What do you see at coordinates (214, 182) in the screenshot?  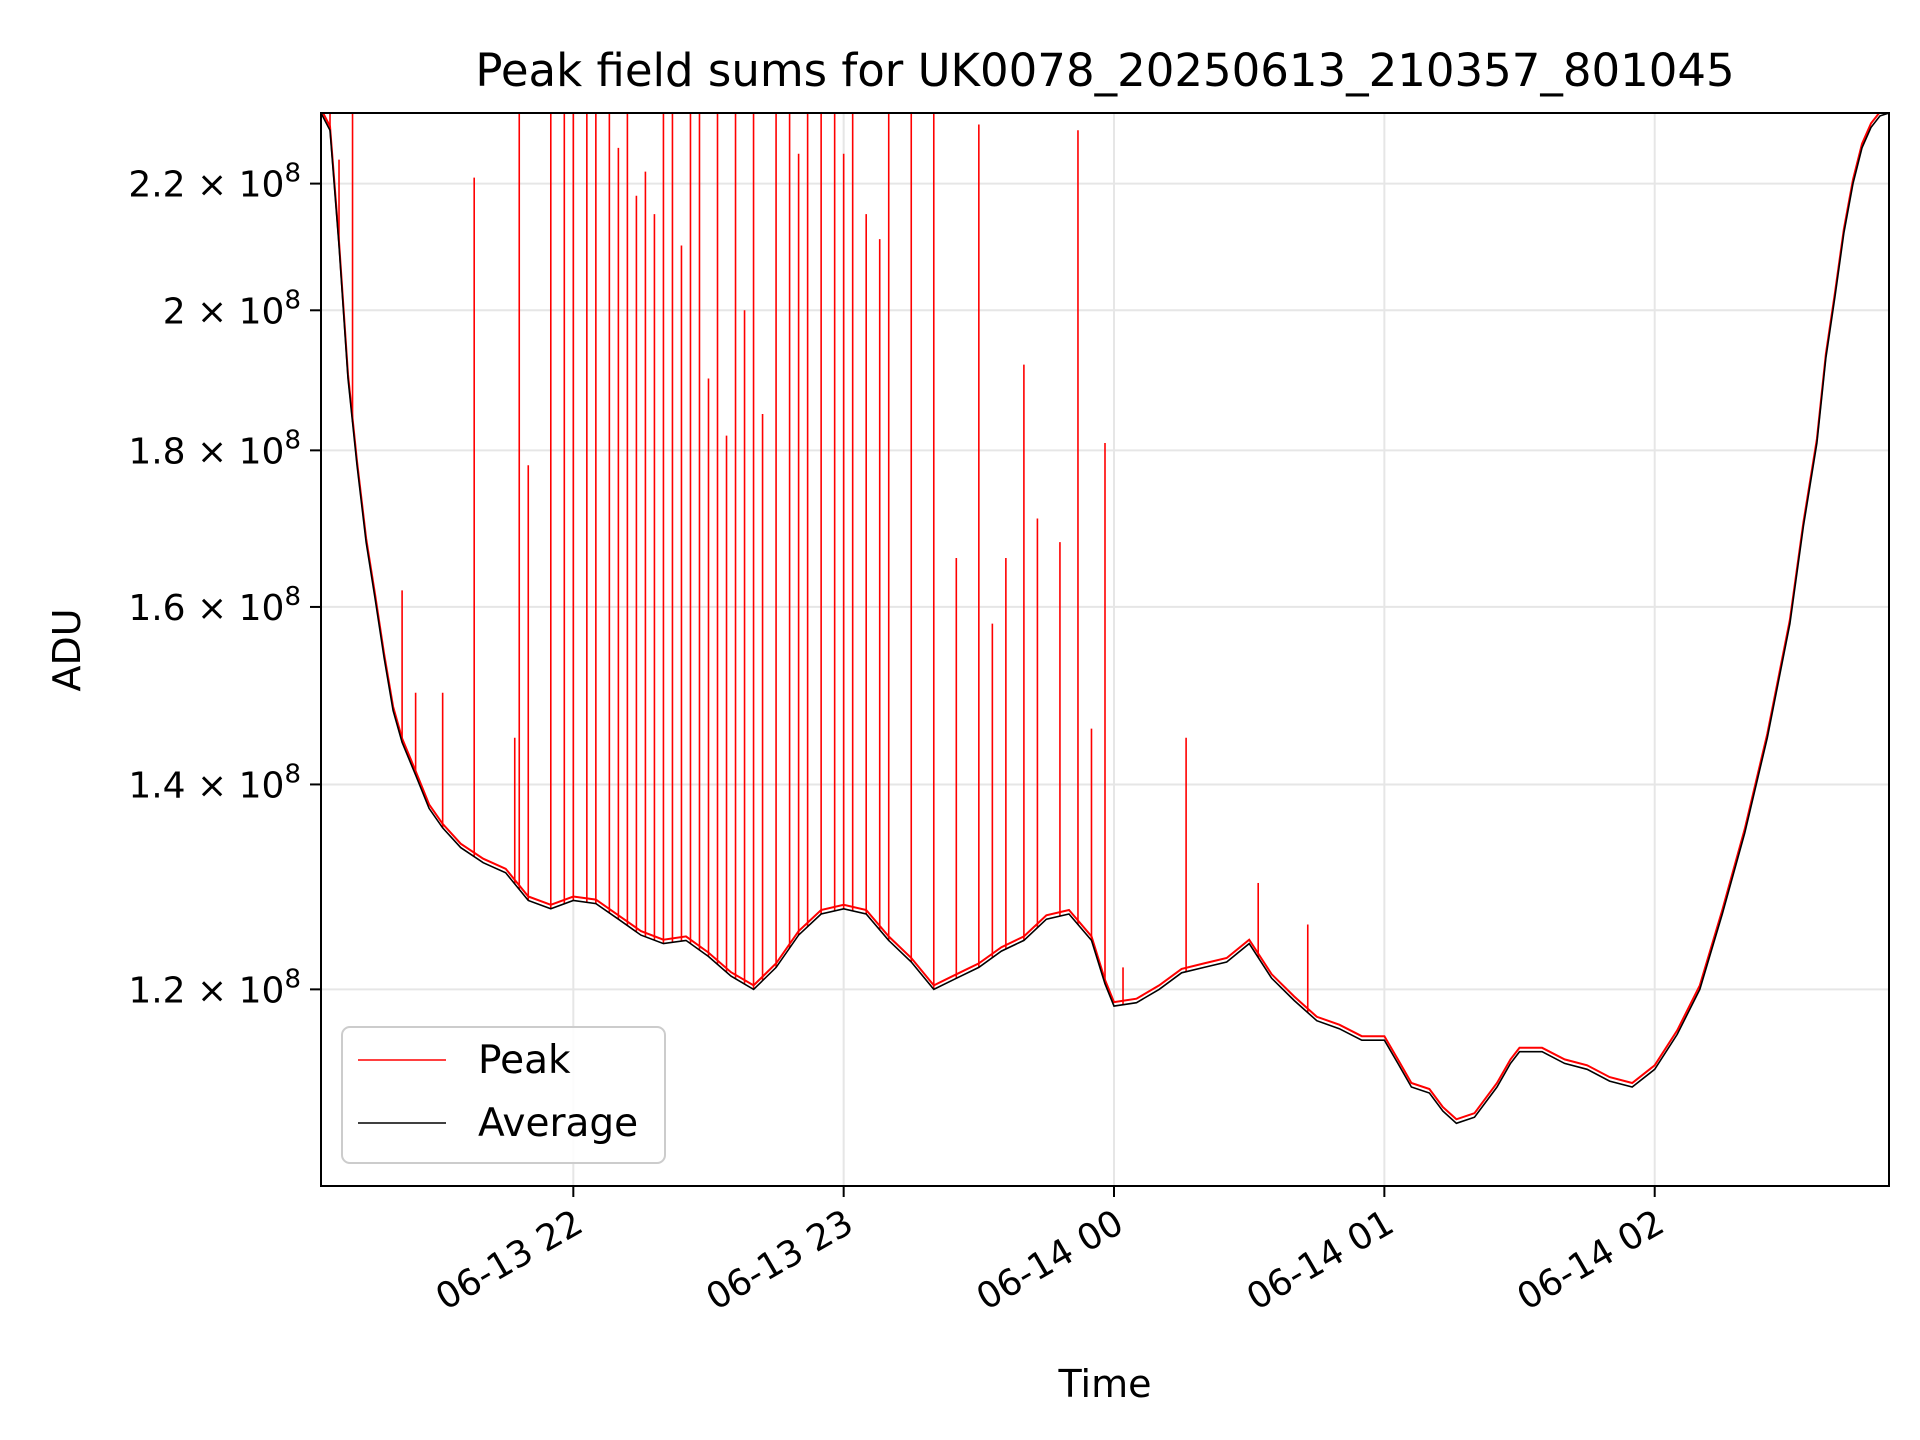 I see `y-tick-label: 2.2 × 108` at bounding box center [214, 182].